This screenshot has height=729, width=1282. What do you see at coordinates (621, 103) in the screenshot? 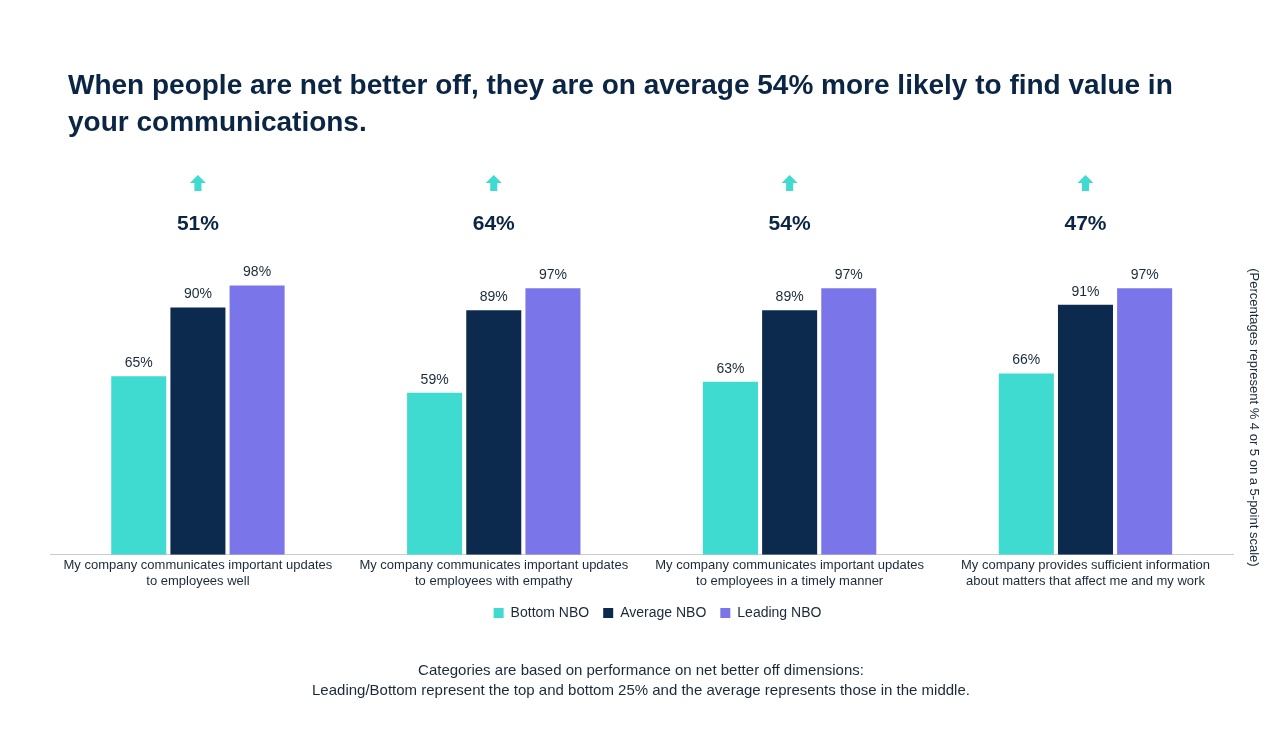
I see `chart-title: When people are net better off, they are on average 54% more likely to find value in your communications.` at bounding box center [621, 103].